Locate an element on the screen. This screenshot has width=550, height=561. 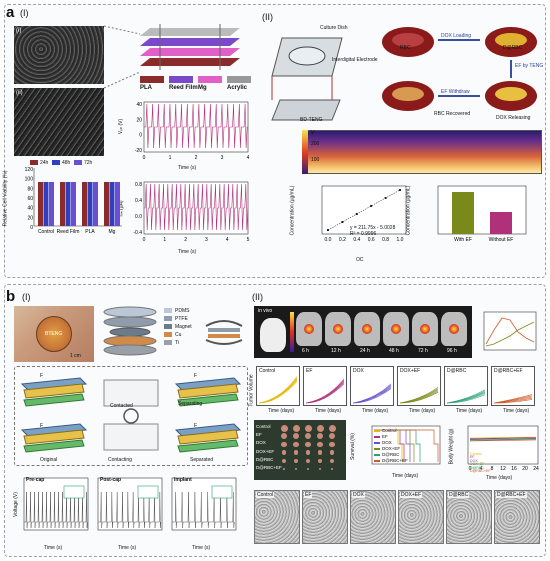
tumor-panel: D@RBC+EF is located at coordinates (513, 386).